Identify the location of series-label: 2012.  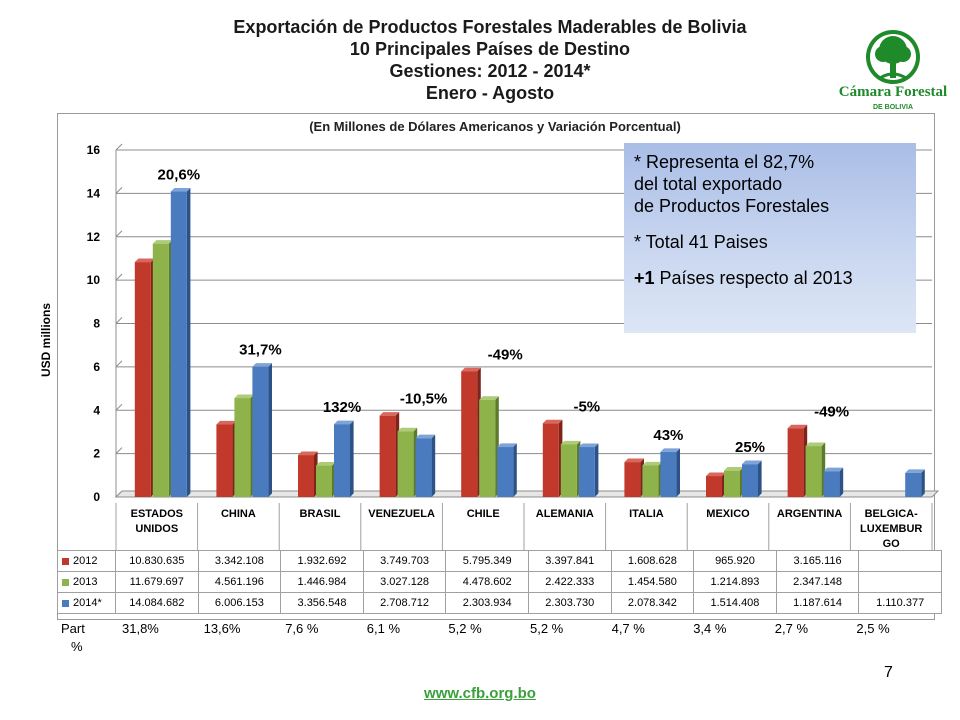
(86, 561).